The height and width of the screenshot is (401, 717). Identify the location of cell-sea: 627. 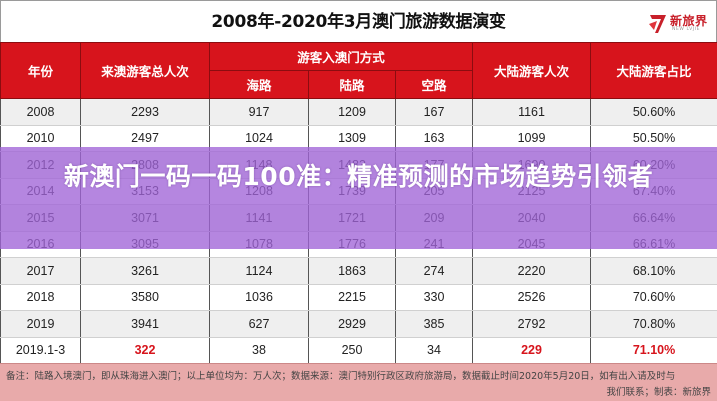
(259, 324).